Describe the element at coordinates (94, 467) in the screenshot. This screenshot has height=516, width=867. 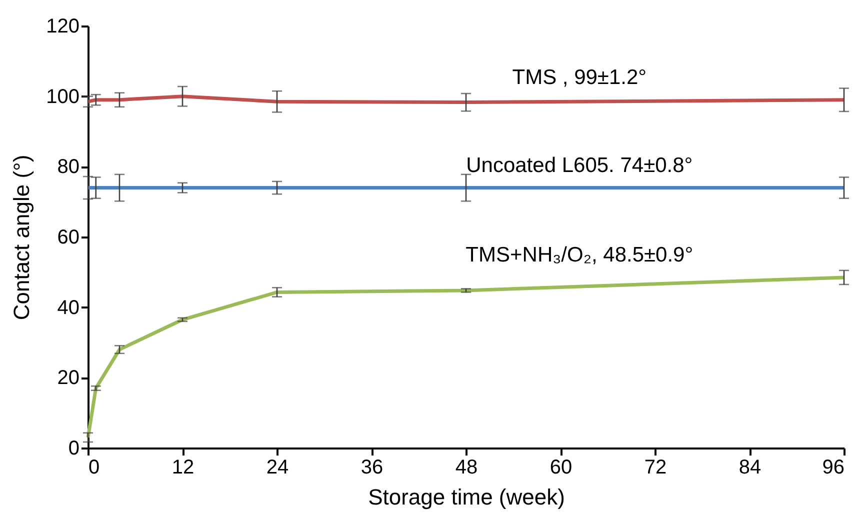
I see `x-tick-label: 0` at that location.